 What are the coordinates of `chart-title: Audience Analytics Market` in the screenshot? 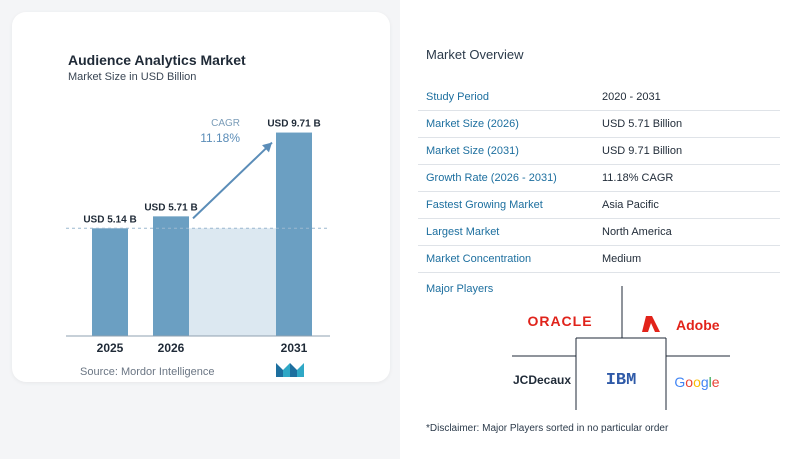 It's located at (157, 60).